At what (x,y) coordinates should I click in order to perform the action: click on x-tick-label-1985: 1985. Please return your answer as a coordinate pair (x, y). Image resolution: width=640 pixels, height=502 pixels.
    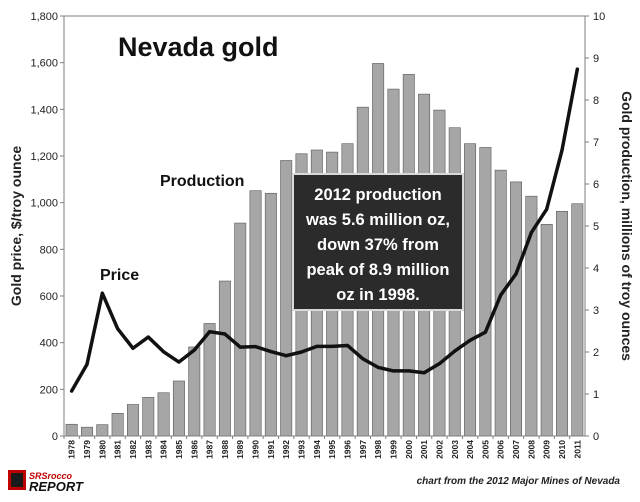
    Looking at the image, I should click on (179, 449).